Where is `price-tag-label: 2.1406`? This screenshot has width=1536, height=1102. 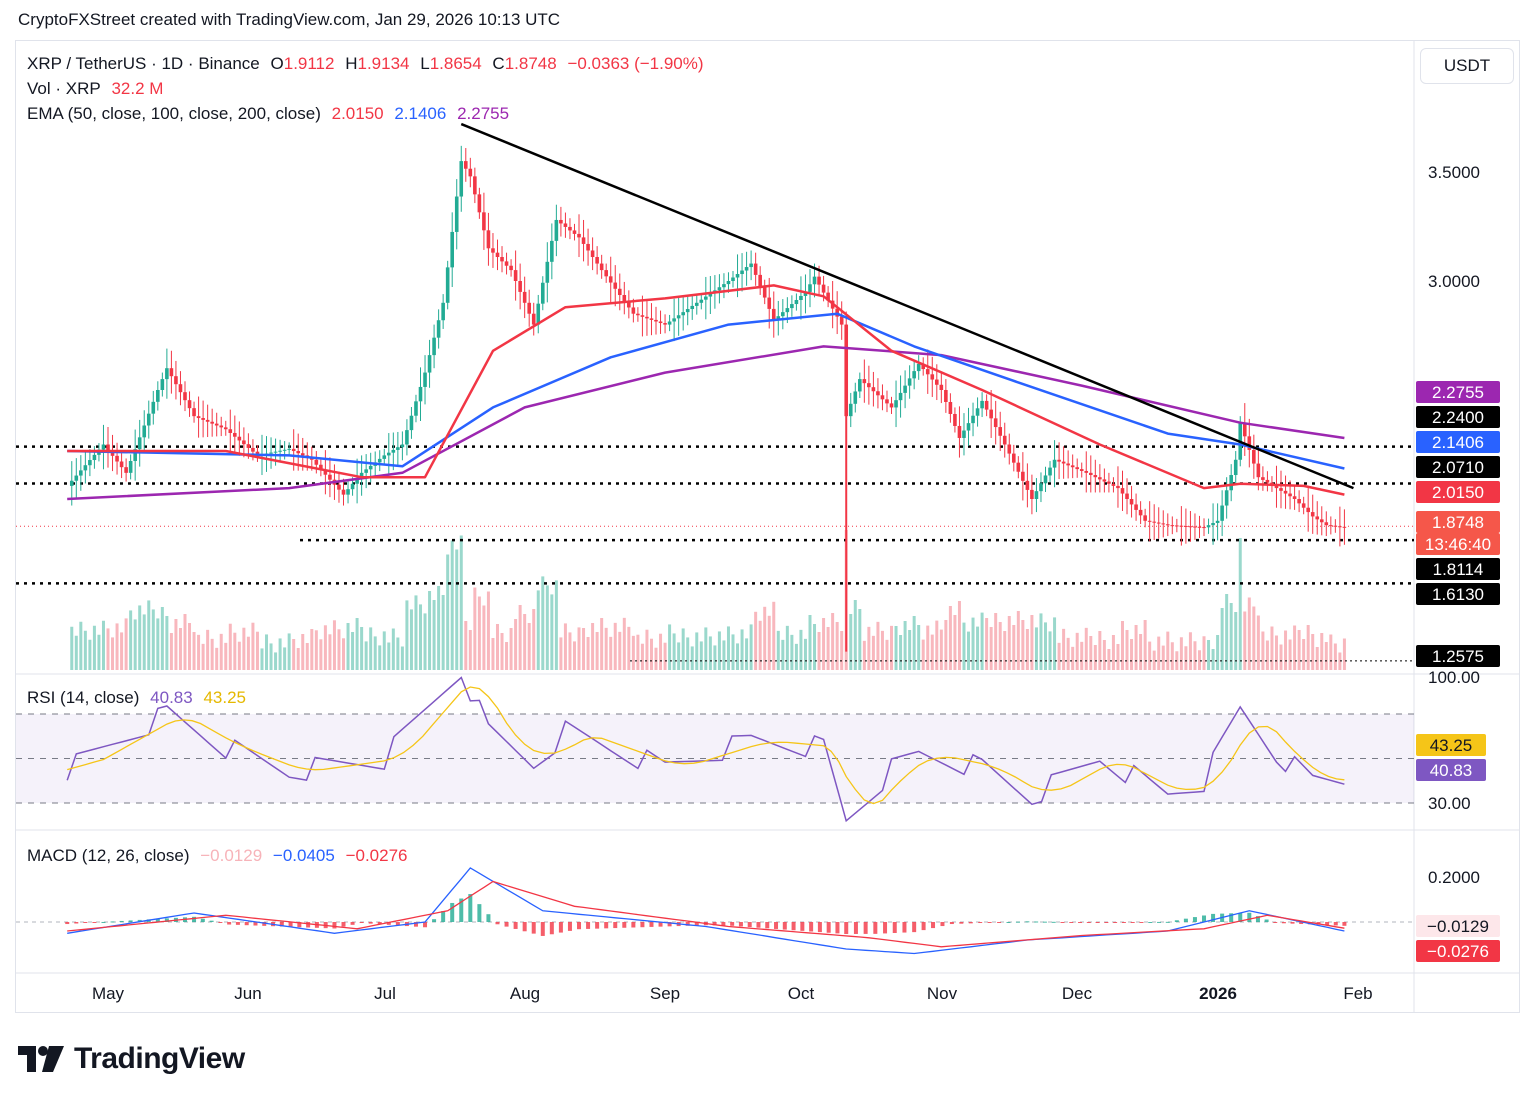
price-tag-label: 2.1406 is located at coordinates (1458, 442).